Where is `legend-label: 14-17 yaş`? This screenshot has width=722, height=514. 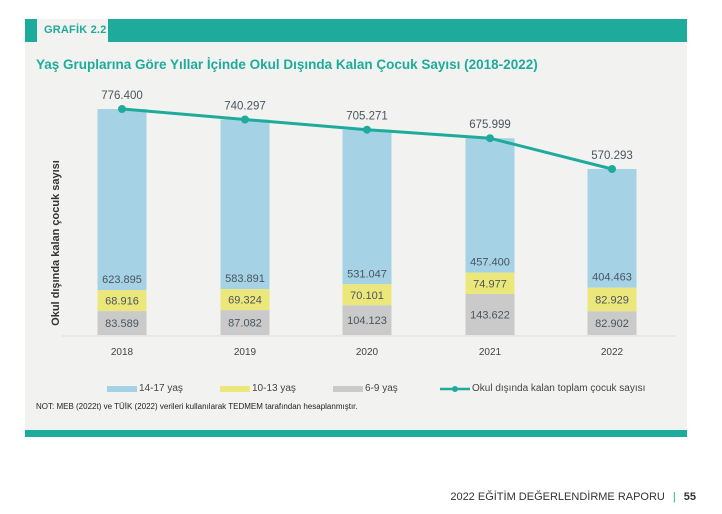
legend-label: 14-17 yaş is located at coordinates (161, 388).